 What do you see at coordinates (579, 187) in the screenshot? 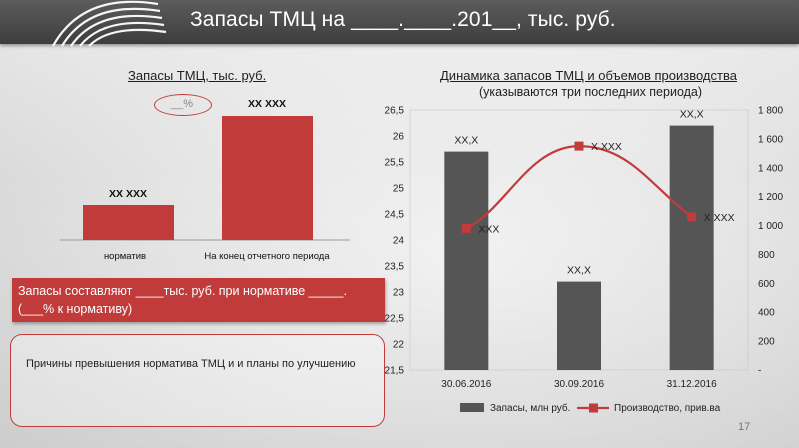
I see `production-line` at bounding box center [579, 187].